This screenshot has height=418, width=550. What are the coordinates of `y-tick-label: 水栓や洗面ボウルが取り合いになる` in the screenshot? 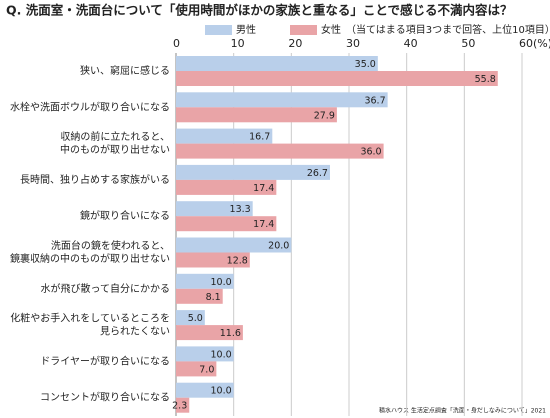 It's located at (90, 106).